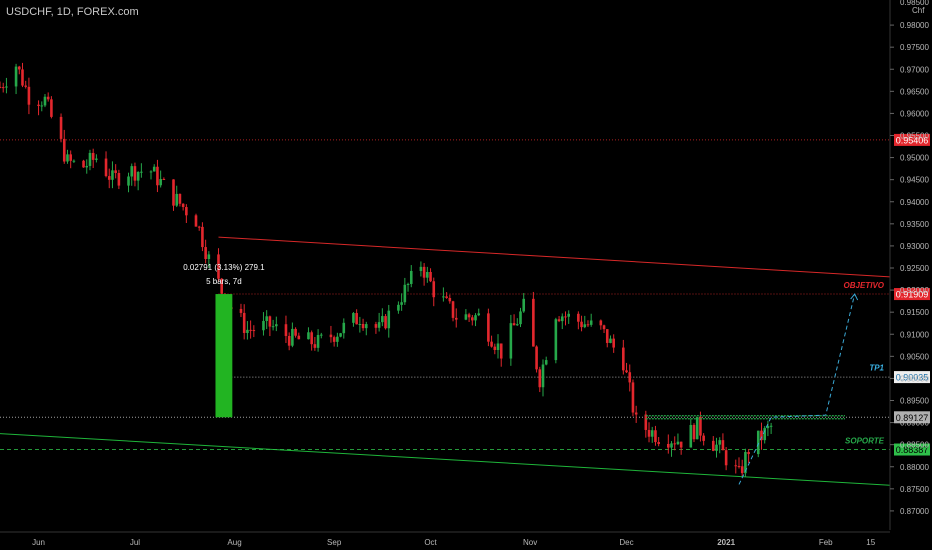  Describe the element at coordinates (135, 542) in the screenshot. I see `time-axis-label: Jul` at that location.